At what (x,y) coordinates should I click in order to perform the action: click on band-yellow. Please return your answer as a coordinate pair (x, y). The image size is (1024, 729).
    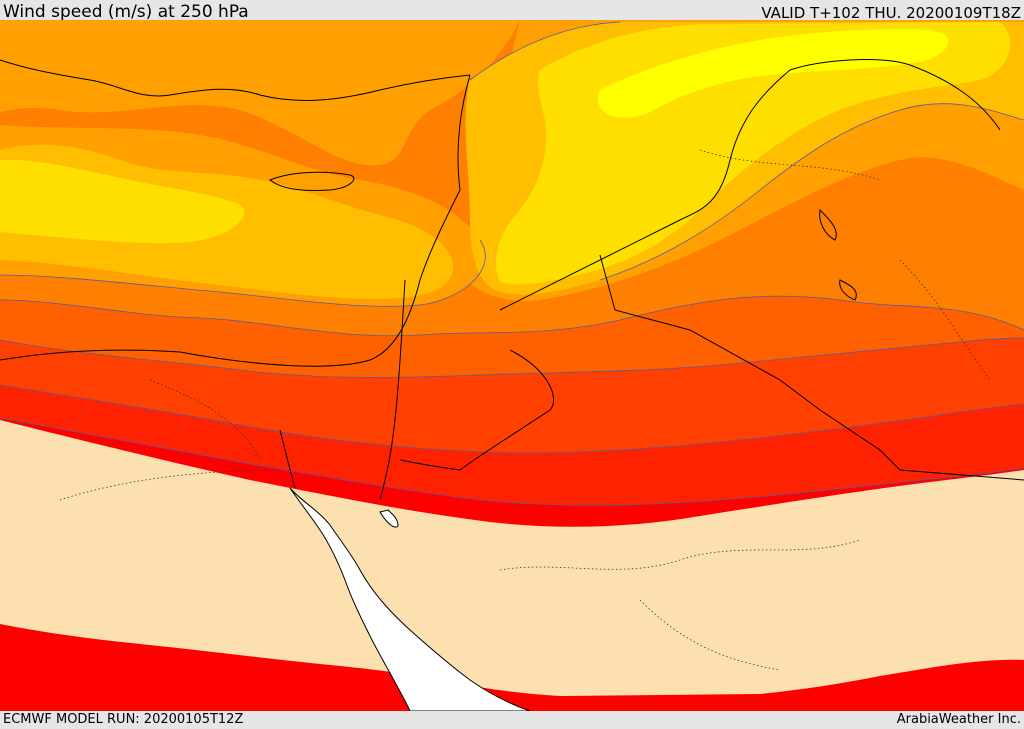
    Looking at the image, I should click on (773, 73).